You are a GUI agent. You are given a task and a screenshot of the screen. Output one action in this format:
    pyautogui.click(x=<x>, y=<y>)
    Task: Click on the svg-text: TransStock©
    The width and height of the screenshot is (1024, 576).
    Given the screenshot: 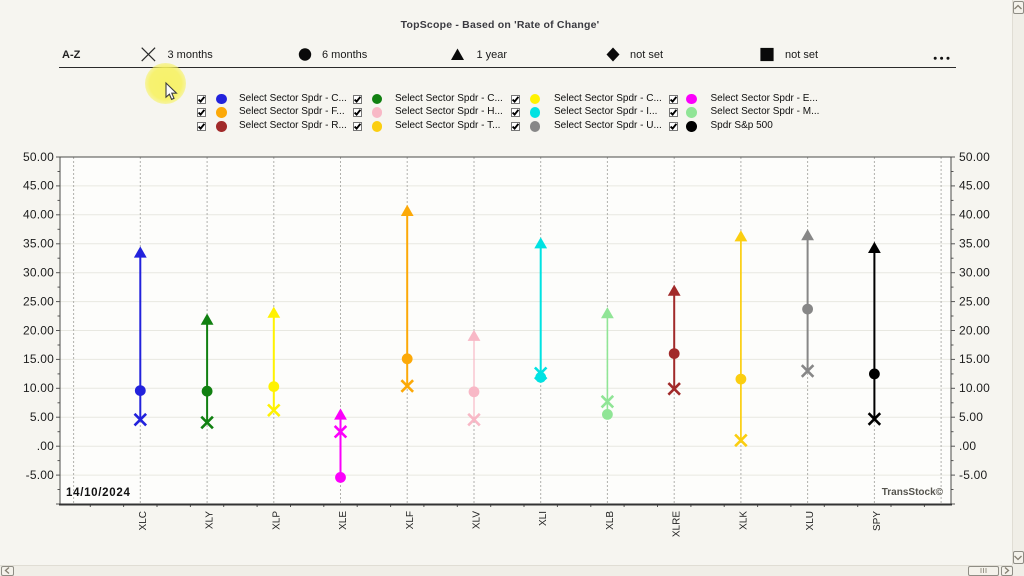 What is the action you would take?
    pyautogui.click(x=913, y=492)
    